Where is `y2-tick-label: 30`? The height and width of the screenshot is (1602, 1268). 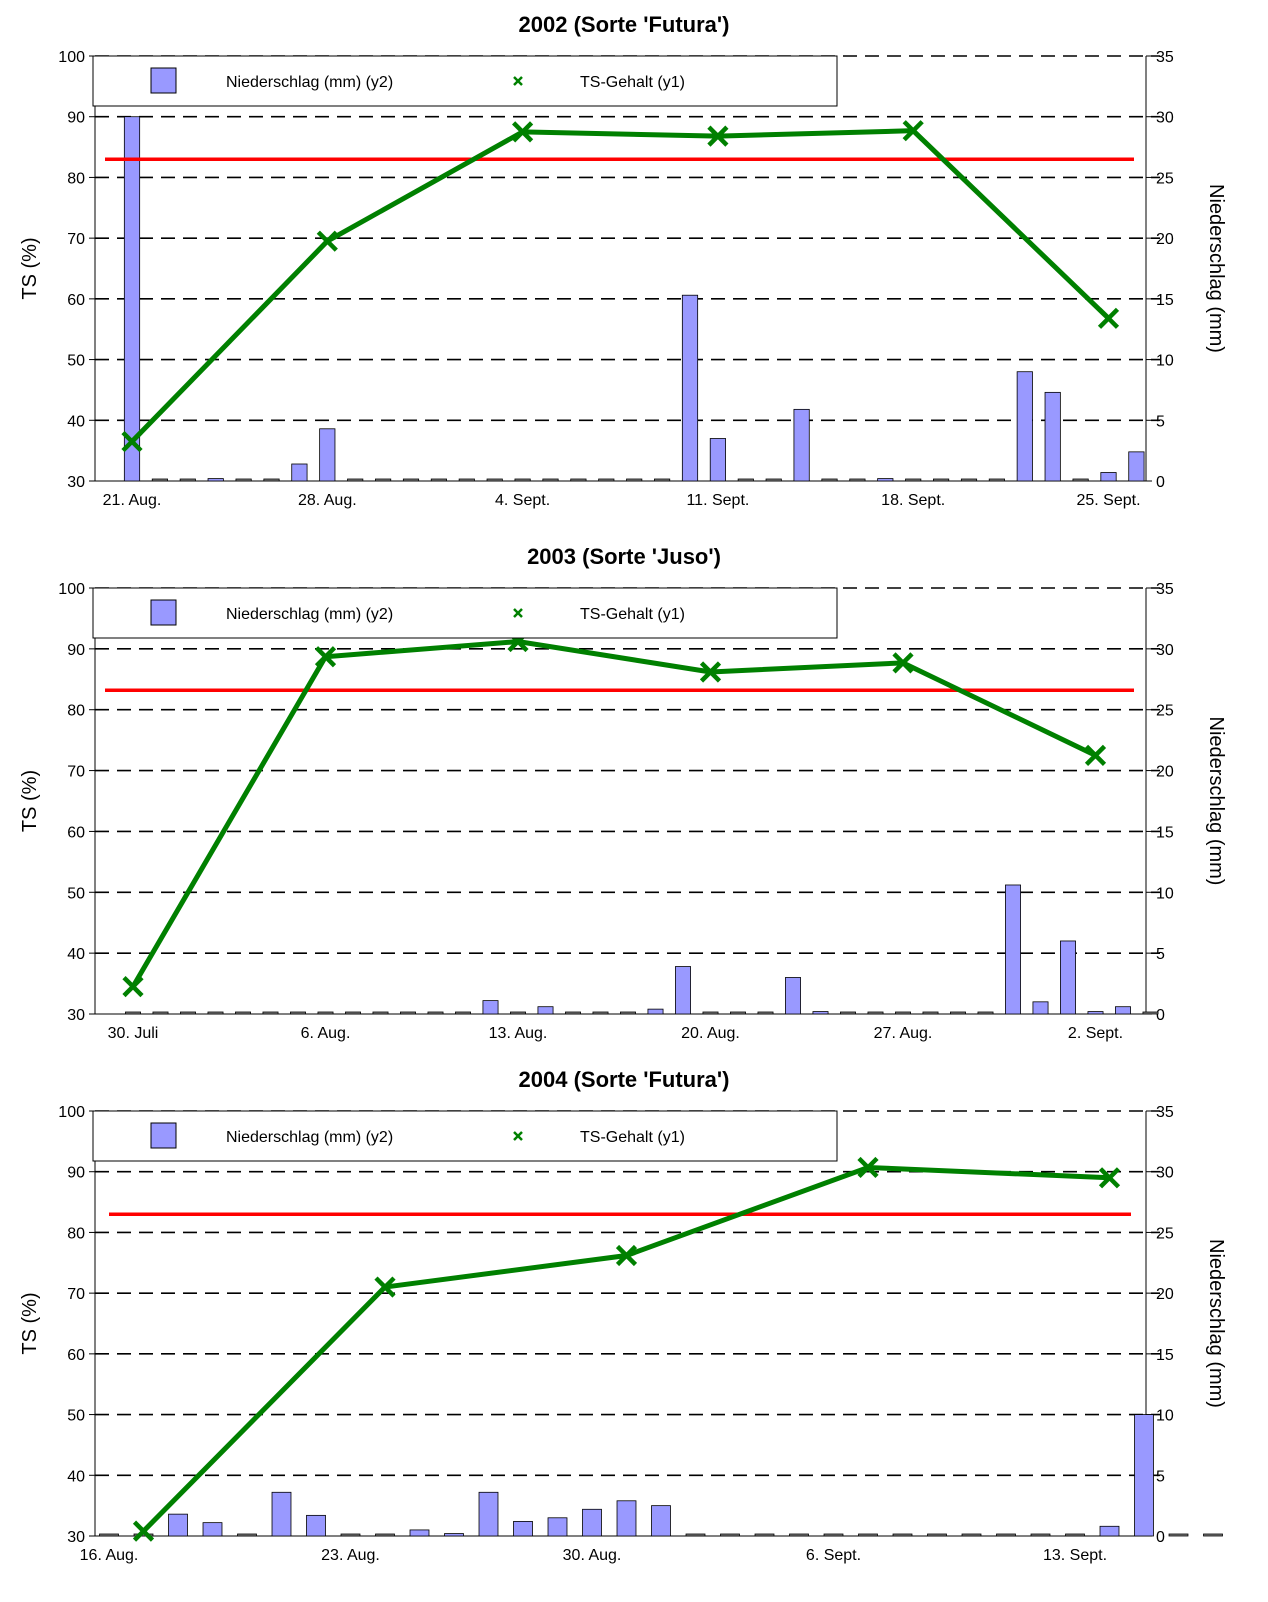
y2-tick-label: 30 is located at coordinates (1165, 1173).